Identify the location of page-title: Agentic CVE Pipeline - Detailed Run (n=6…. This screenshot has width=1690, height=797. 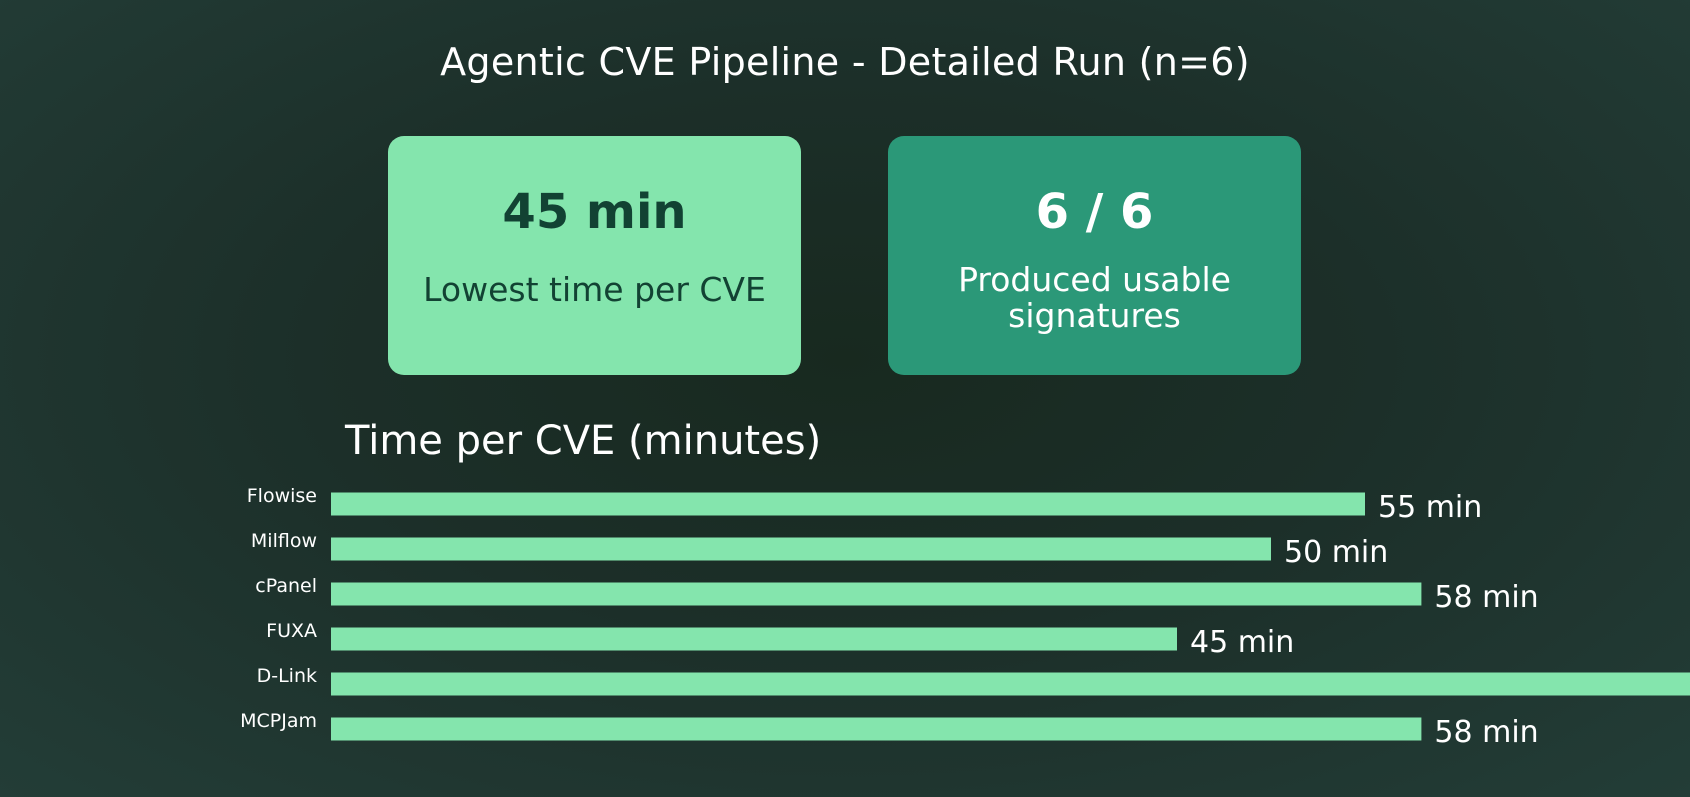
(845, 62).